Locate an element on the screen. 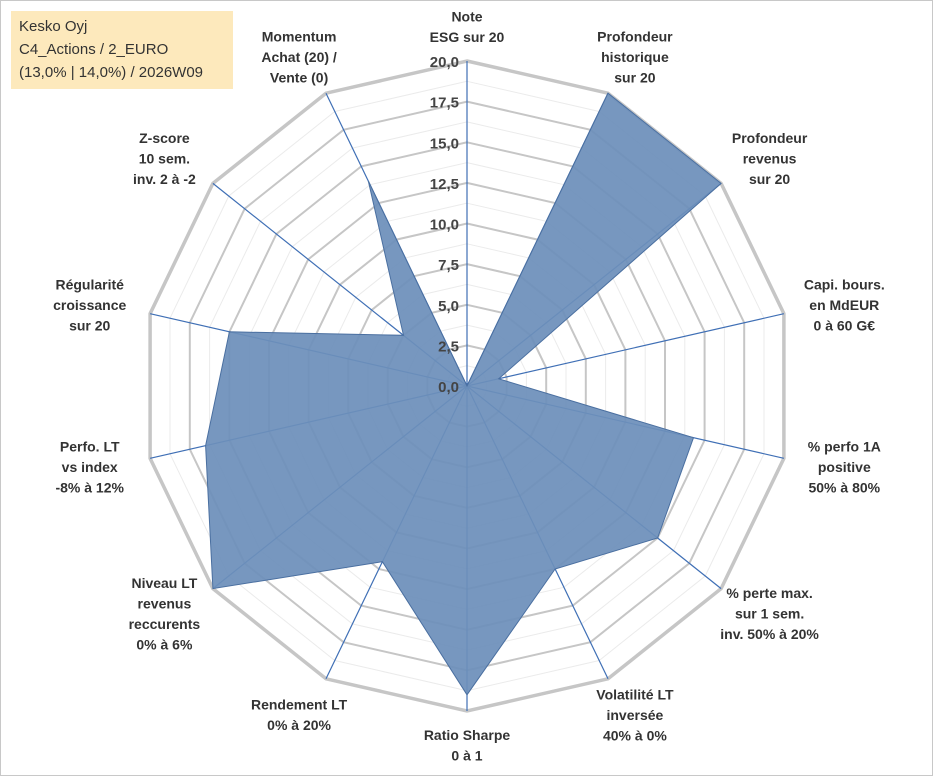 This screenshot has height=776, width=933. axis-label: Profondeur historique sur 20 is located at coordinates (635, 57).